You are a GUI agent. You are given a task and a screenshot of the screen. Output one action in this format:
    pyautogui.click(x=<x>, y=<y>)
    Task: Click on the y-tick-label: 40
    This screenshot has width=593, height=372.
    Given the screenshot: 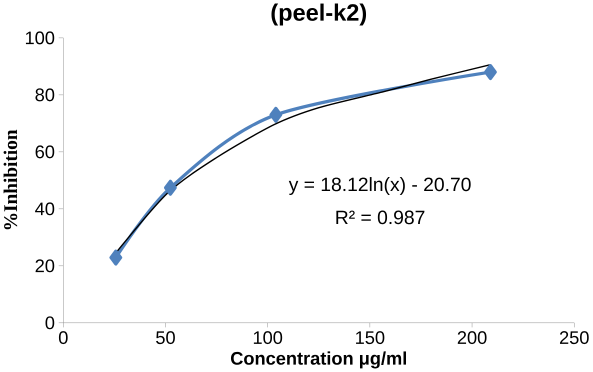 What is the action you would take?
    pyautogui.click(x=44, y=209)
    